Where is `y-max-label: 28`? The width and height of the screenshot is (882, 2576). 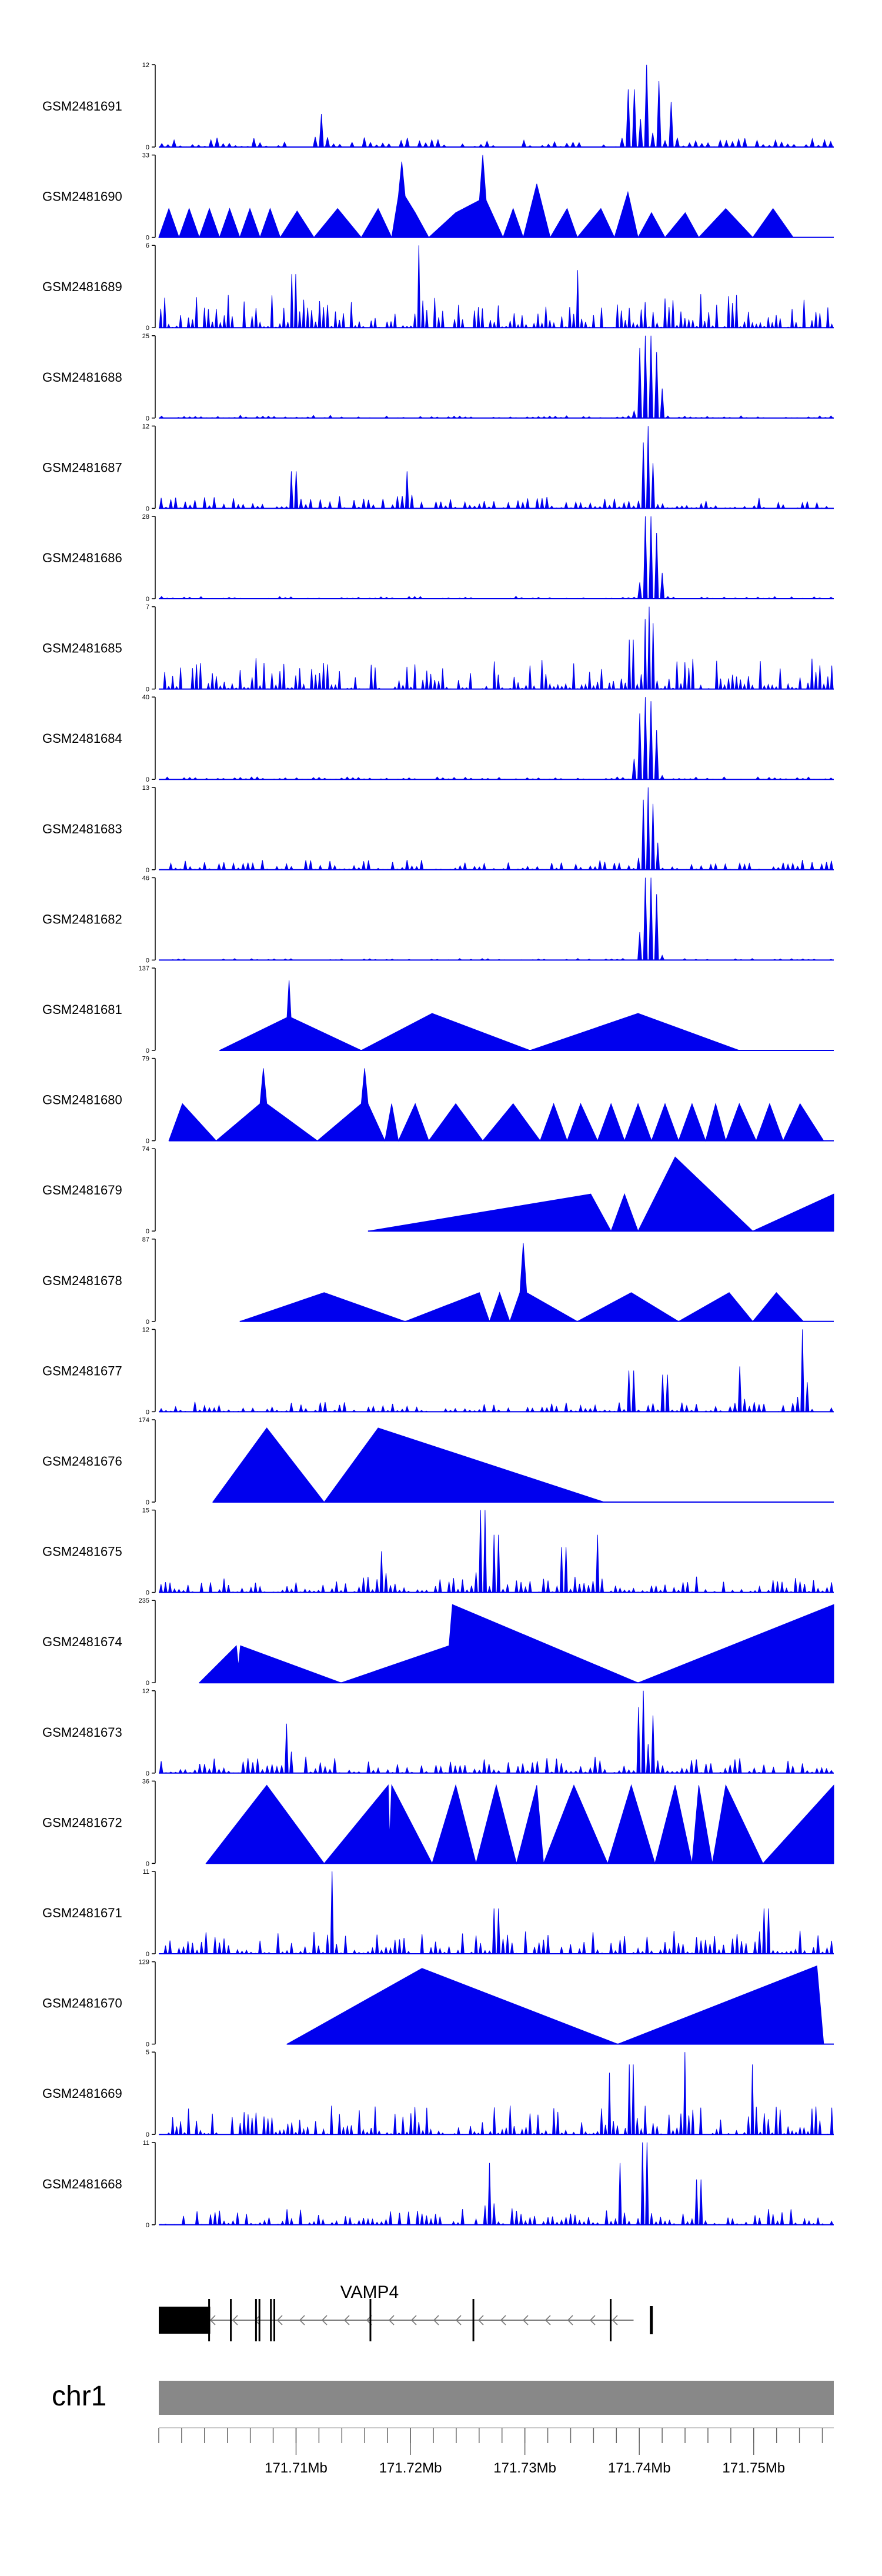
y-max-label: 28 is located at coordinates (145, 516).